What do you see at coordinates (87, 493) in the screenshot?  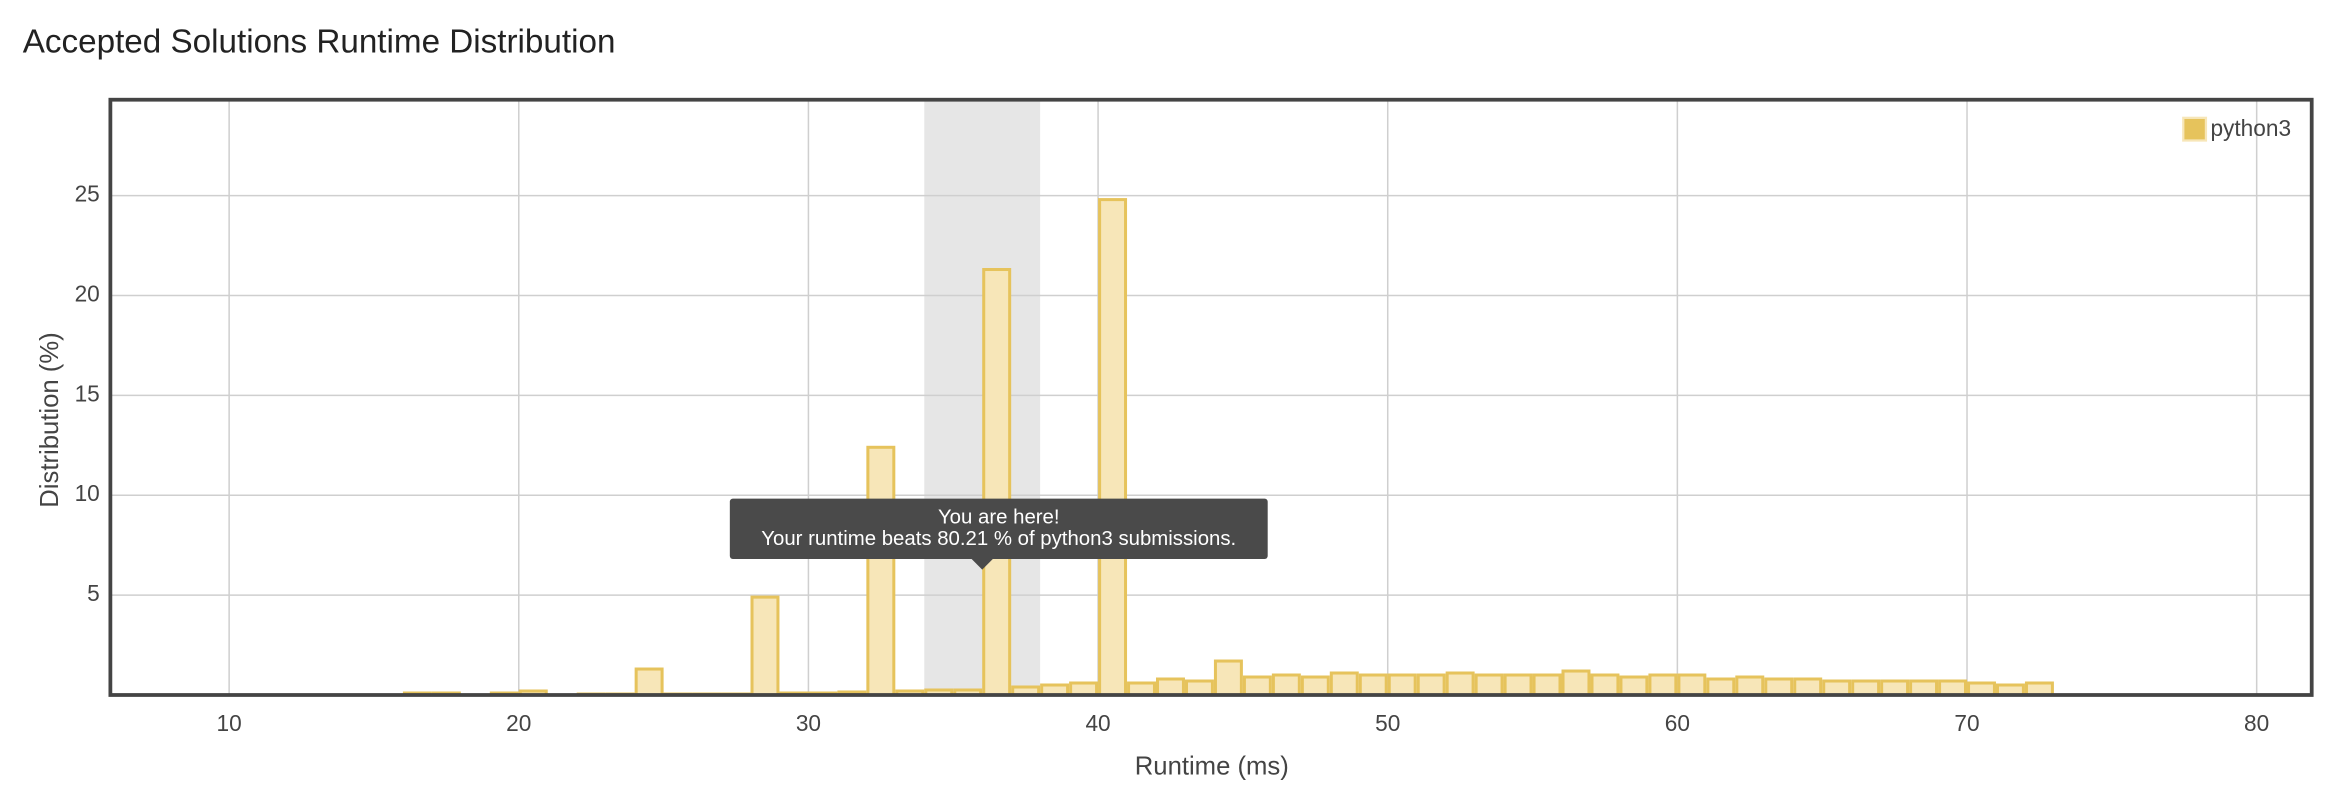 I see `y-tick-label: 10` at bounding box center [87, 493].